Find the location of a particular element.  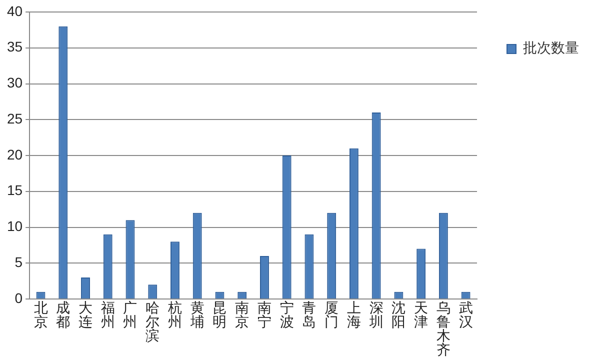

x-tick-label: 大连 is located at coordinates (85, 315).